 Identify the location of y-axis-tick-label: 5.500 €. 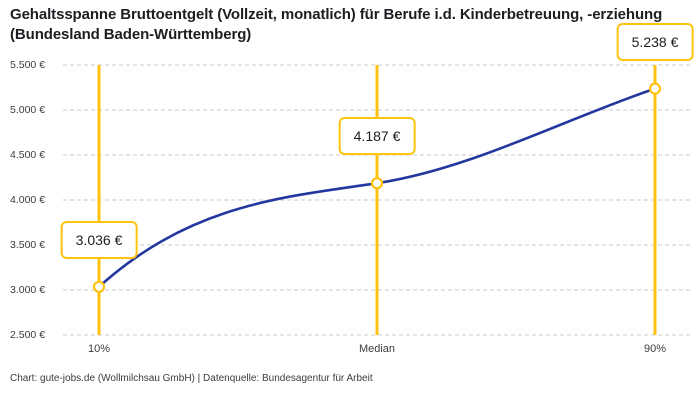
(28, 65).